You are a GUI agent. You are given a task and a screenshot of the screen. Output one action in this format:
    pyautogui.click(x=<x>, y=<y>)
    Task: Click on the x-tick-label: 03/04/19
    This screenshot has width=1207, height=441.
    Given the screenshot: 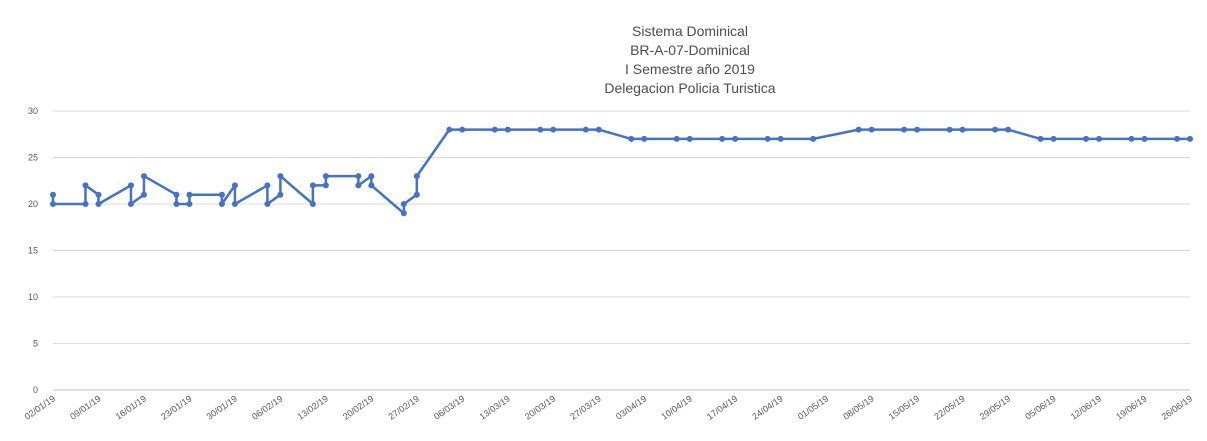 What is the action you would take?
    pyautogui.click(x=631, y=407)
    